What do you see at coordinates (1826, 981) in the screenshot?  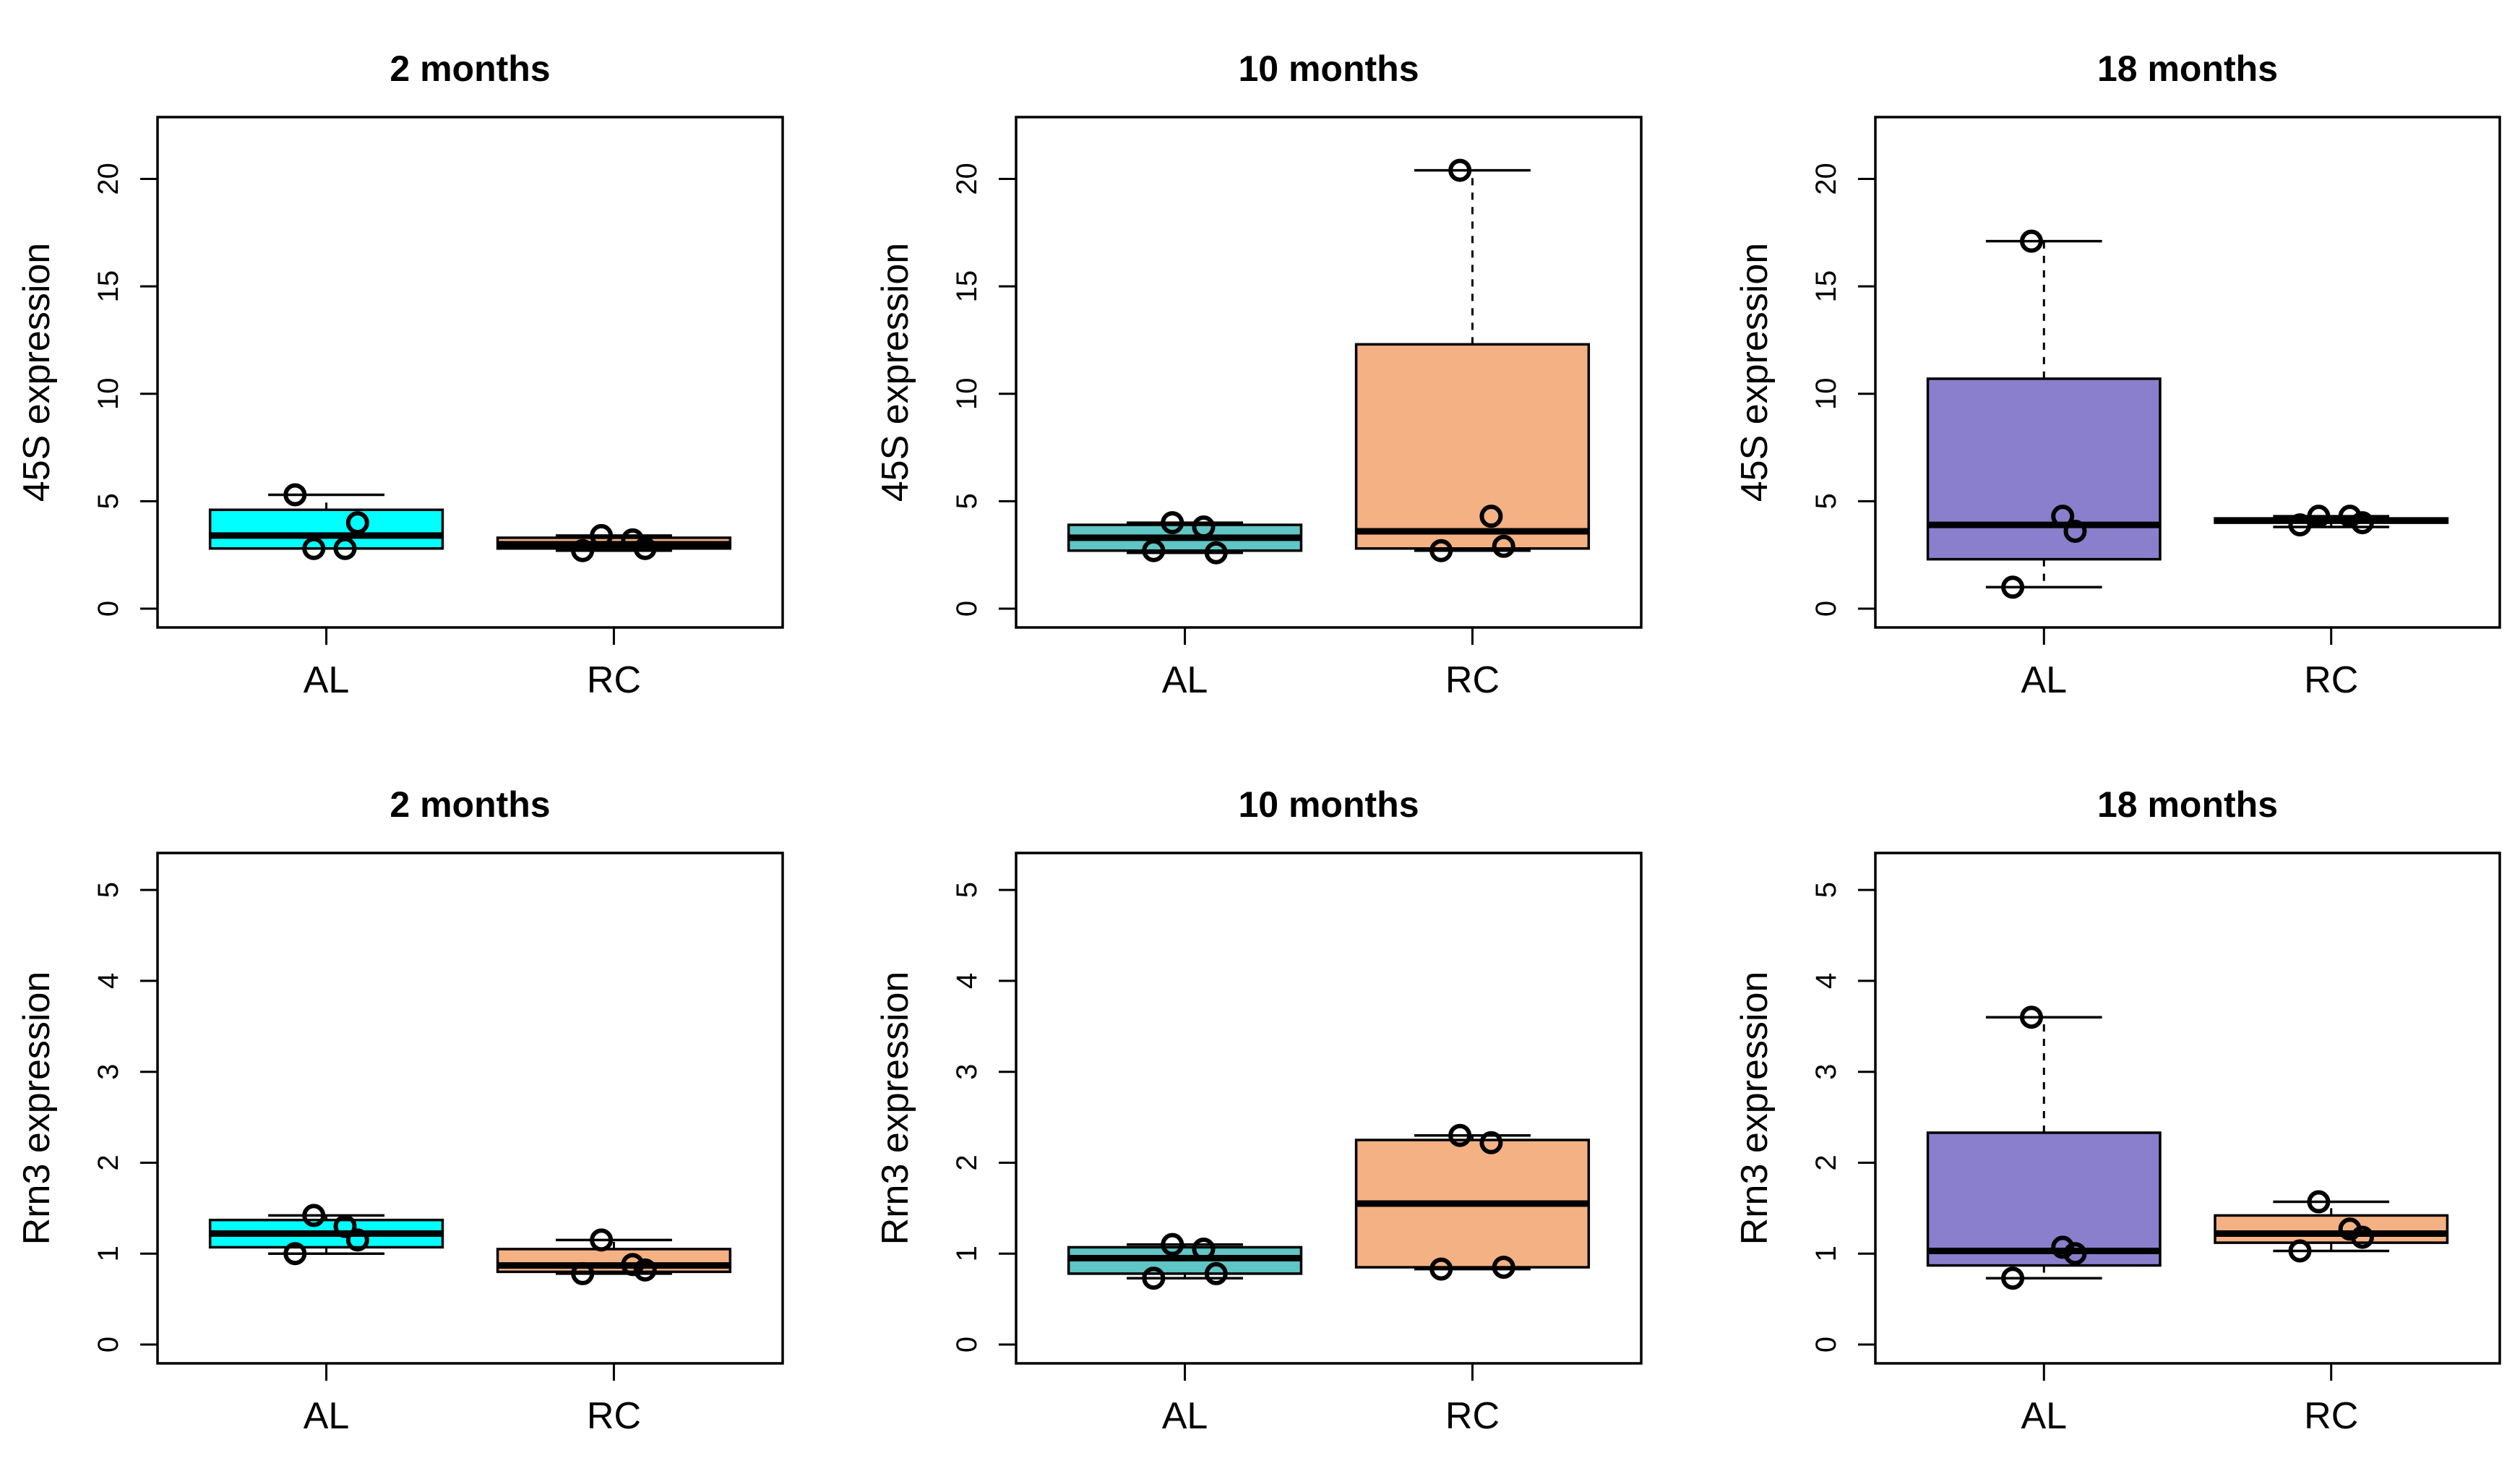 I see `y-tick-label: 4` at bounding box center [1826, 981].